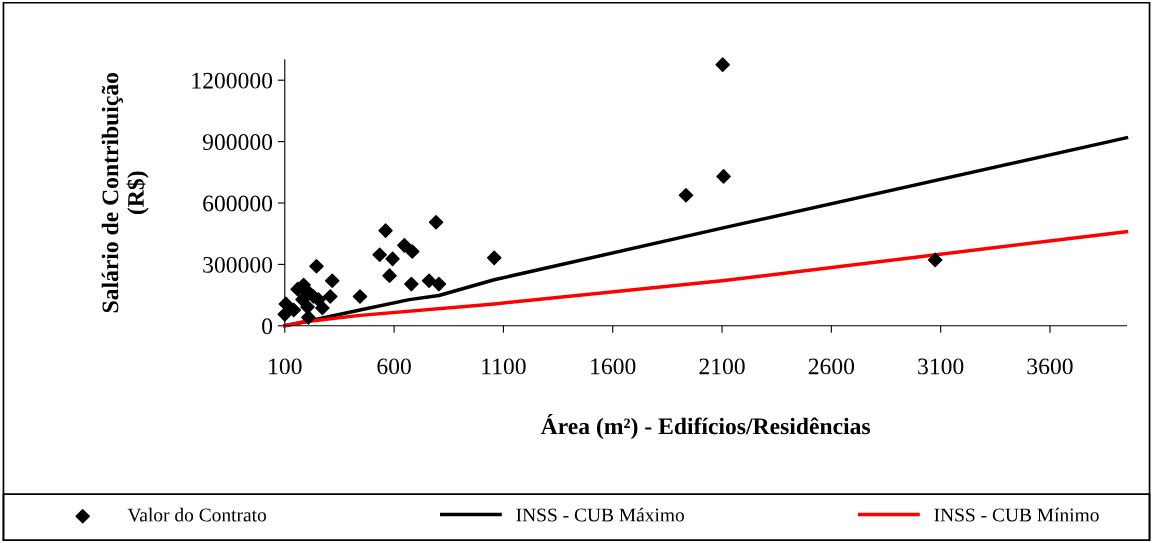 Image resolution: width=1153 pixels, height=543 pixels. I want to click on x-tick-label: 3600, so click(1050, 366).